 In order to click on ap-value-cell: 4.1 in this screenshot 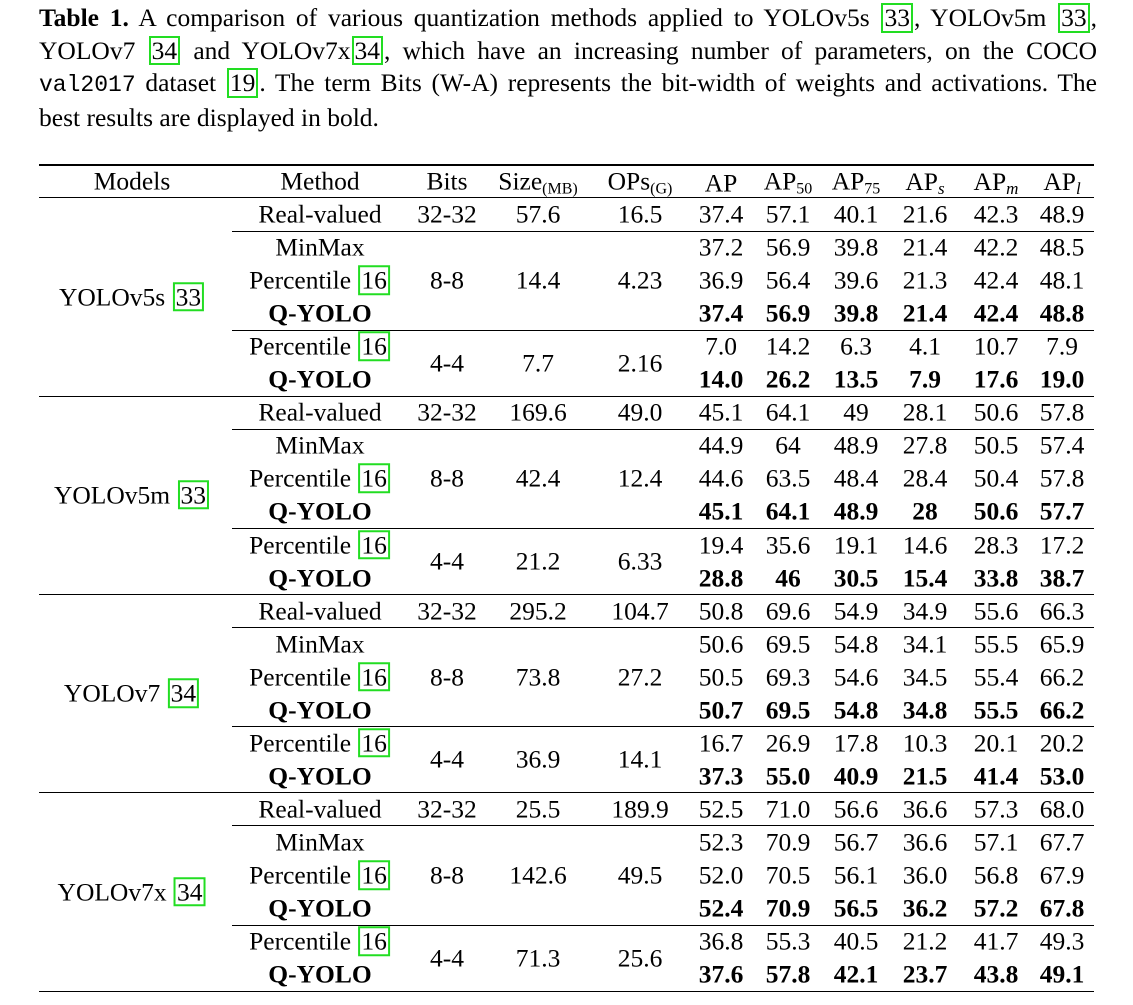, I will do `click(925, 346)`.